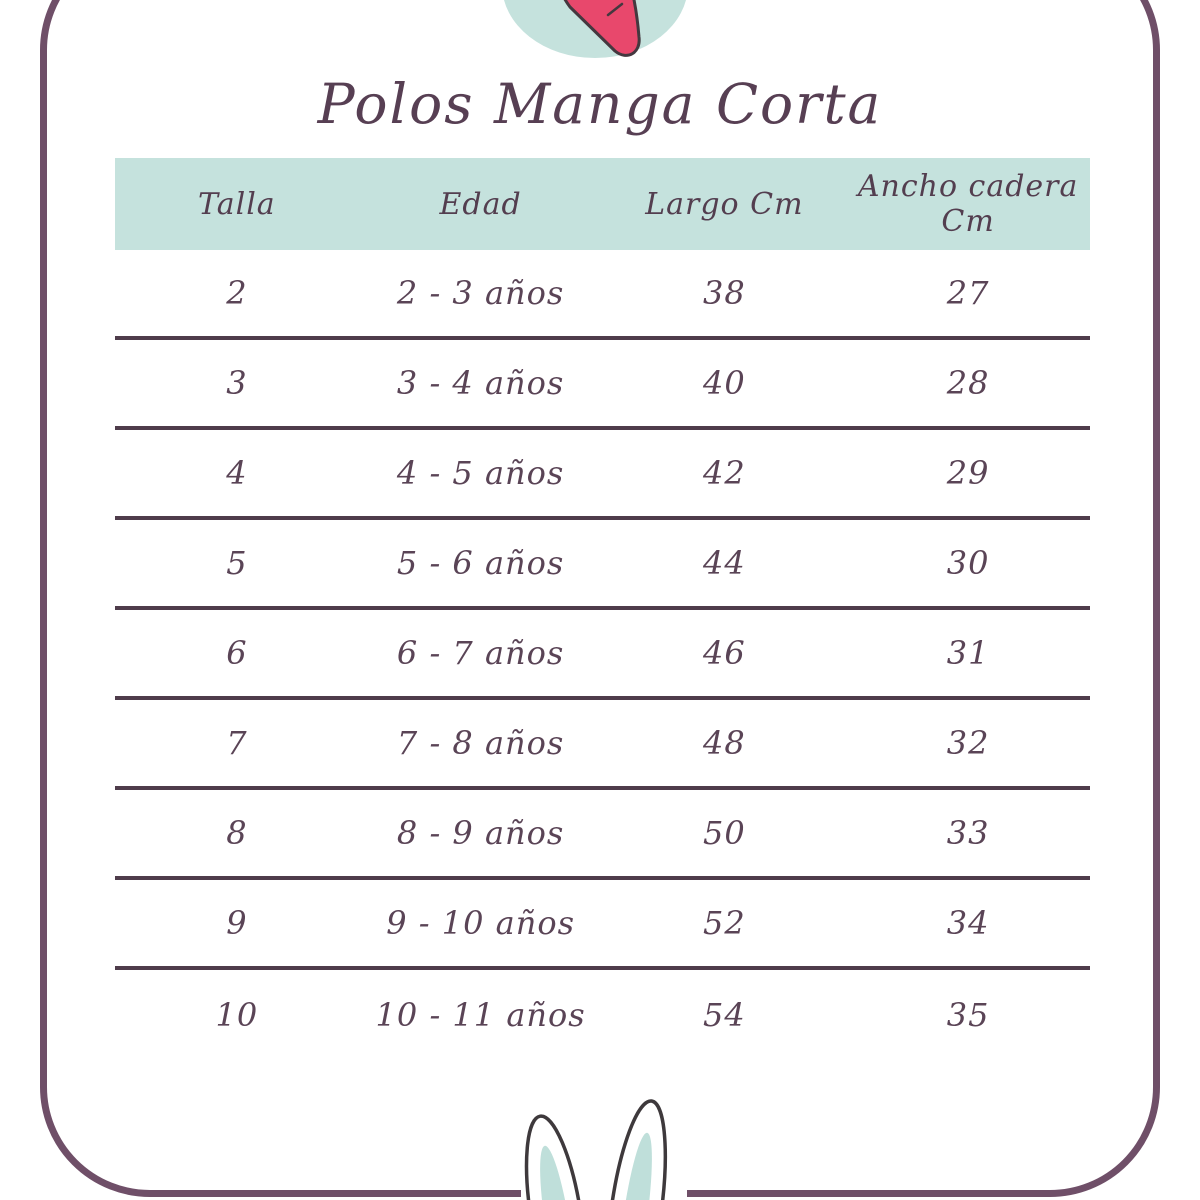 Image resolution: width=1200 pixels, height=1200 pixels. What do you see at coordinates (237, 653) in the screenshot?
I see `cell-talla: 6` at bounding box center [237, 653].